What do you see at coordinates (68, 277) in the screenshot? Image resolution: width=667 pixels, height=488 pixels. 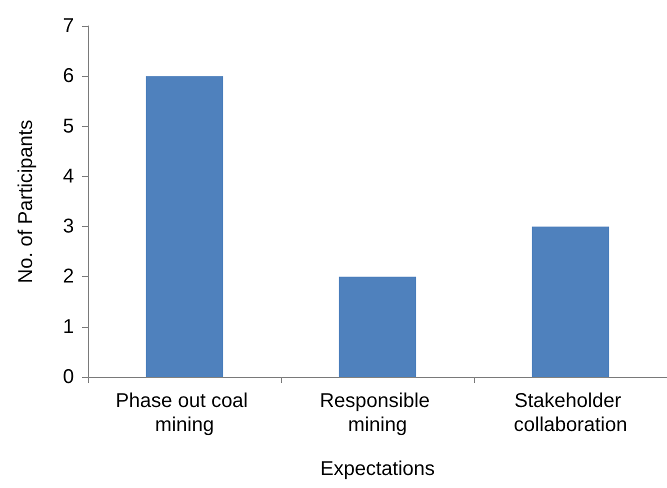 I see `y-tick-label: 2` at bounding box center [68, 277].